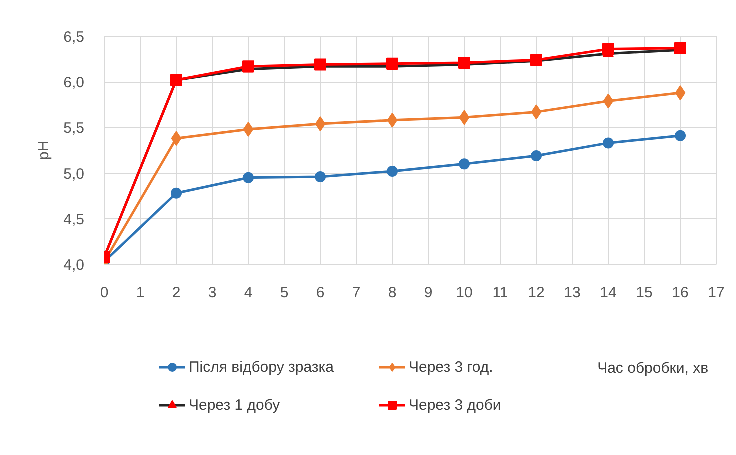 The width and height of the screenshot is (736, 455). What do you see at coordinates (455, 405) in the screenshot?
I see `legend-label: Через 3 доби` at bounding box center [455, 405].